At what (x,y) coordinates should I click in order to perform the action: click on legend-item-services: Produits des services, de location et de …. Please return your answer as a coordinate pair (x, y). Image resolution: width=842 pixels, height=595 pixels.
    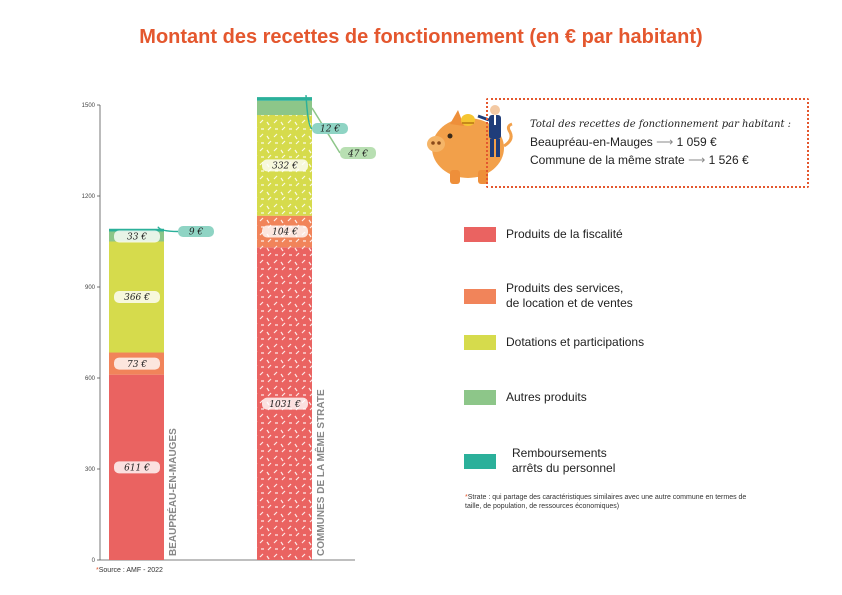
    Looking at the image, I should click on (548, 296).